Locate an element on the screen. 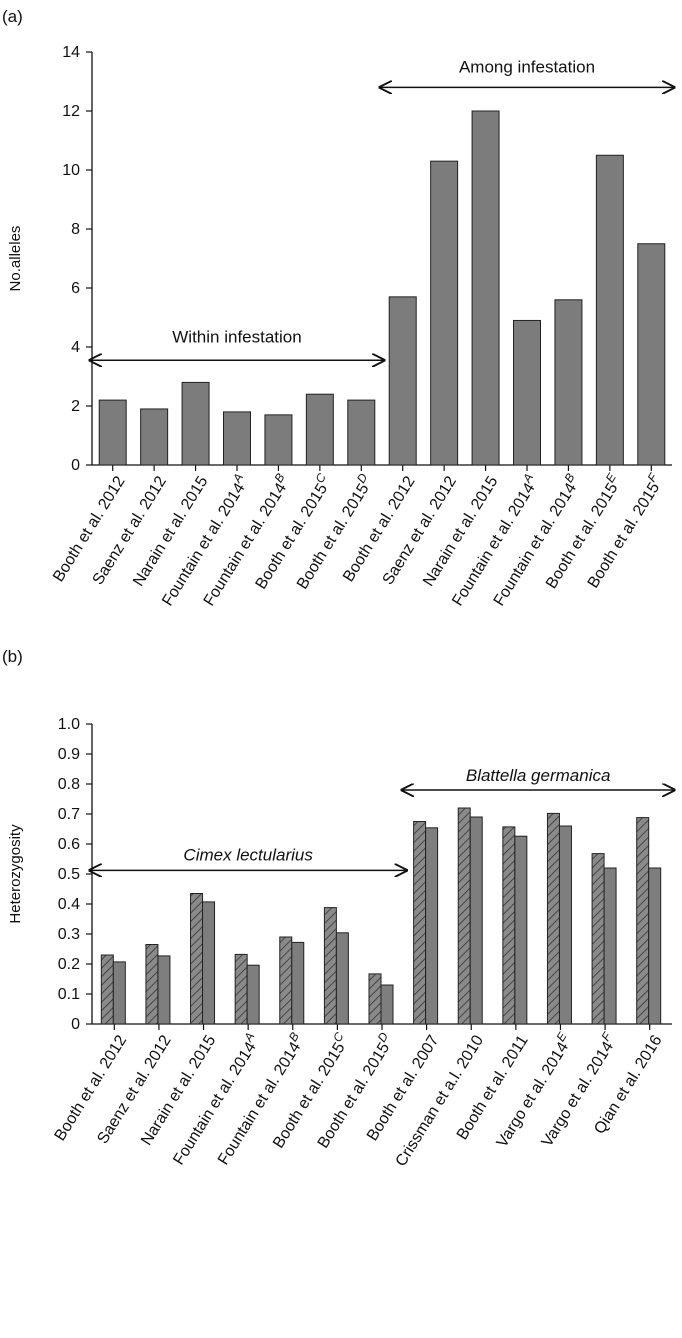  y-tick-label: 1.0 is located at coordinates (69, 724).